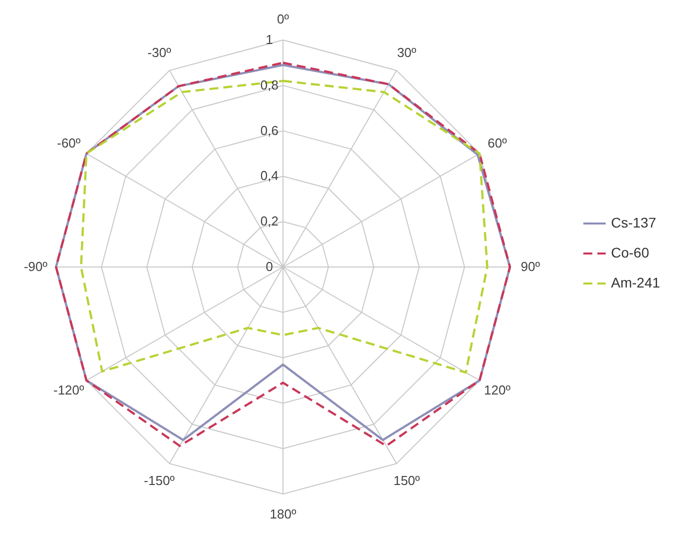 The image size is (697, 539). I want to click on spoke-label: 30º, so click(407, 52).